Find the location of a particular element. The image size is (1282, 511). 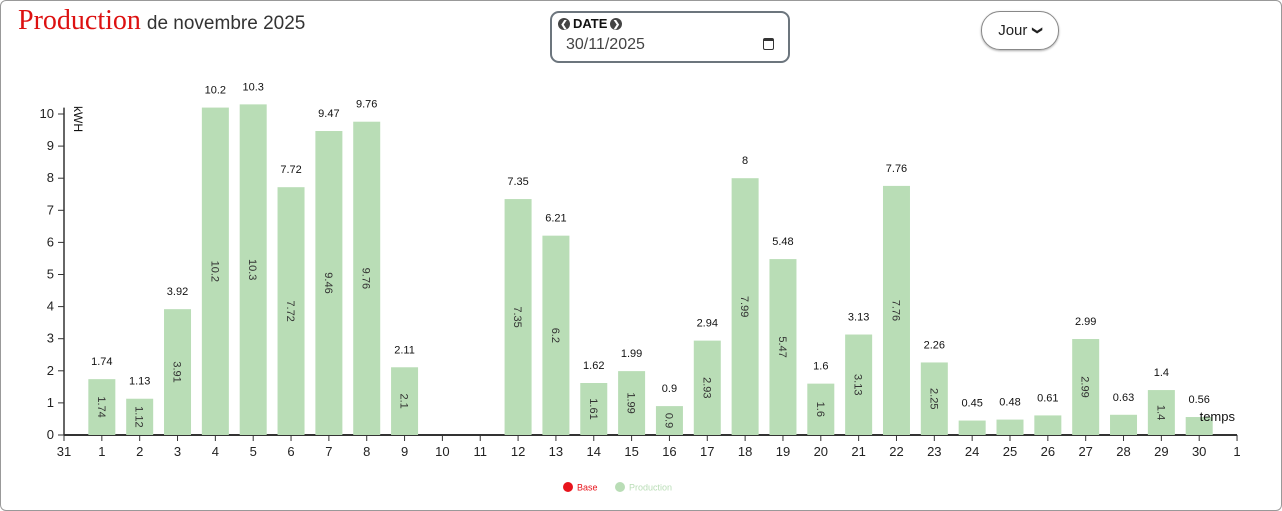

x-tick-label: 4 is located at coordinates (215, 451).